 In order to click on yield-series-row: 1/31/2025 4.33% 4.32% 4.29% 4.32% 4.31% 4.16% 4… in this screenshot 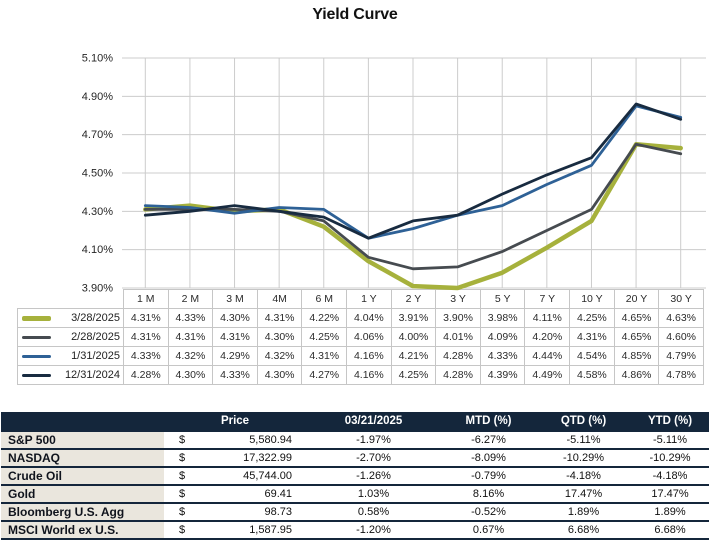, I will do `click(360, 356)`.